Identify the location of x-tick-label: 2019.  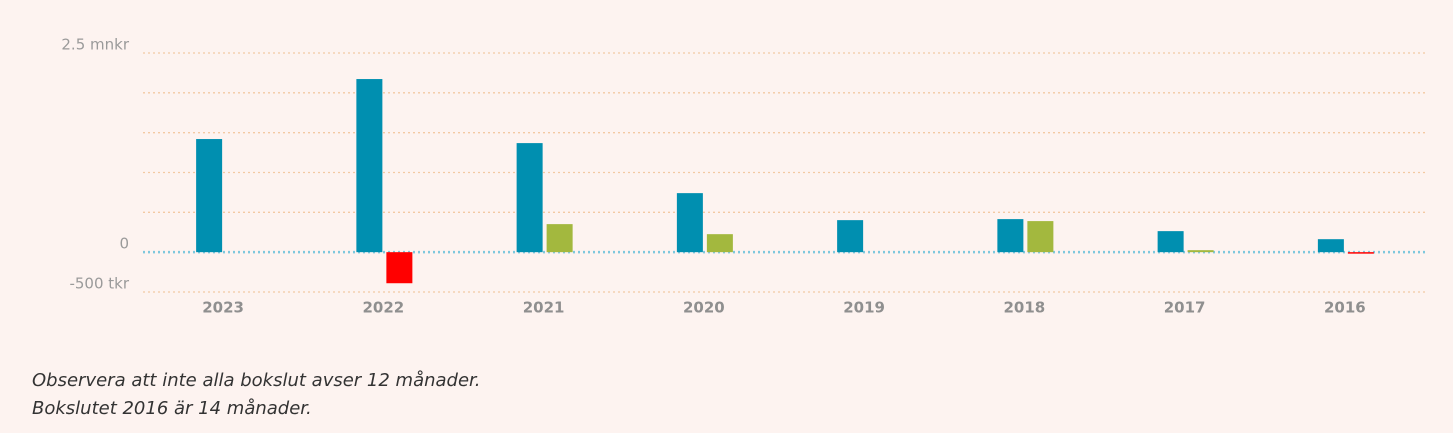
(864, 308).